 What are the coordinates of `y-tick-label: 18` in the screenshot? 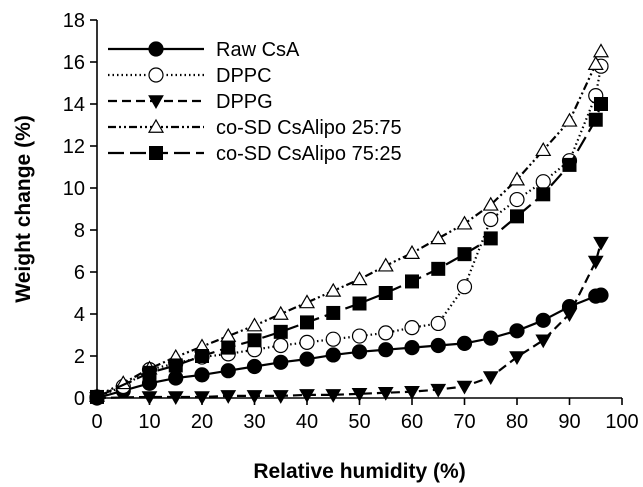 It's located at (74, 21).